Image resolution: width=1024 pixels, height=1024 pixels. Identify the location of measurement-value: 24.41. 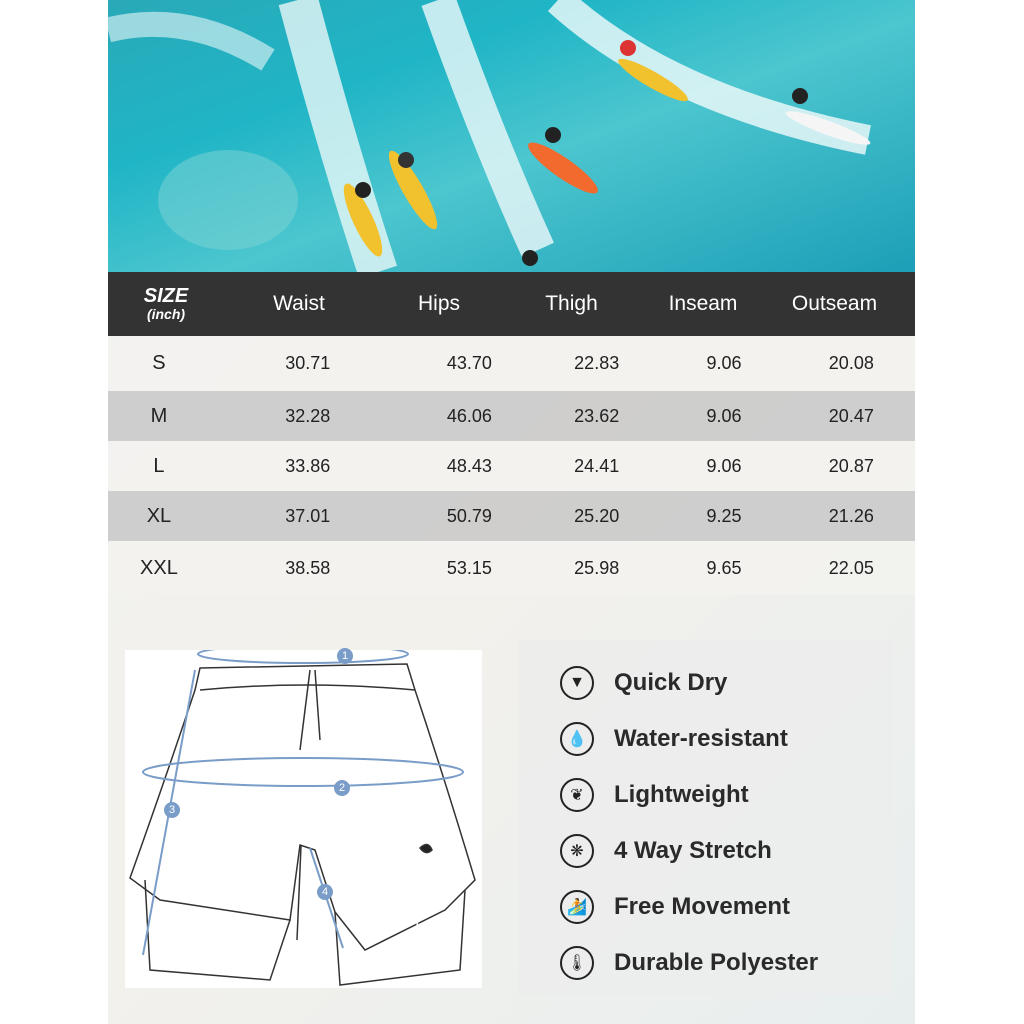
(597, 465).